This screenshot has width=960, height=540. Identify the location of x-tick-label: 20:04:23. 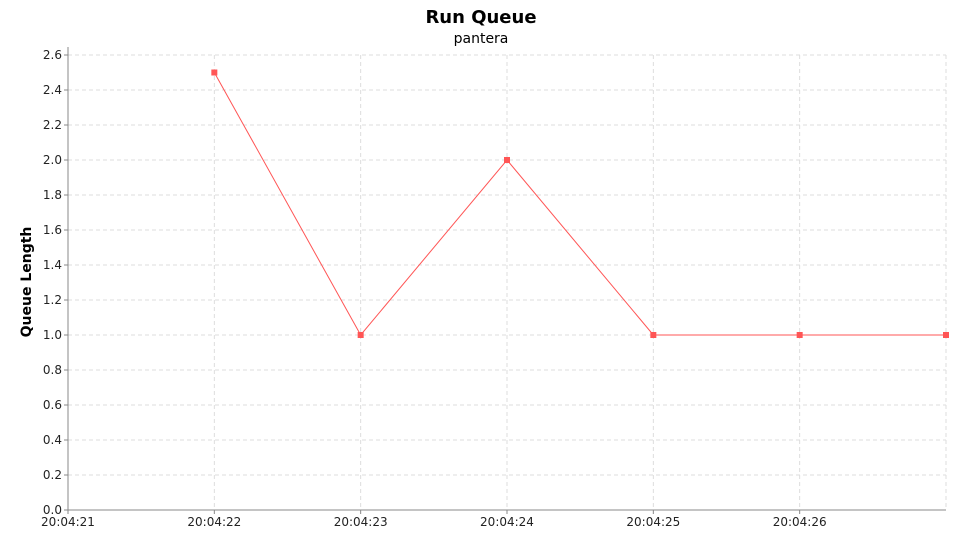
(361, 522).